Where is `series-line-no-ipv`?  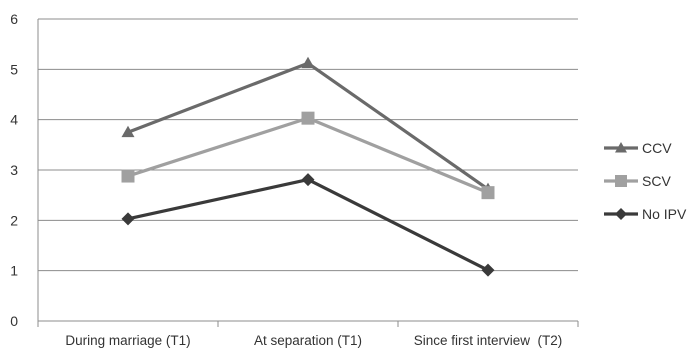 series-line-no-ipv is located at coordinates (308, 224).